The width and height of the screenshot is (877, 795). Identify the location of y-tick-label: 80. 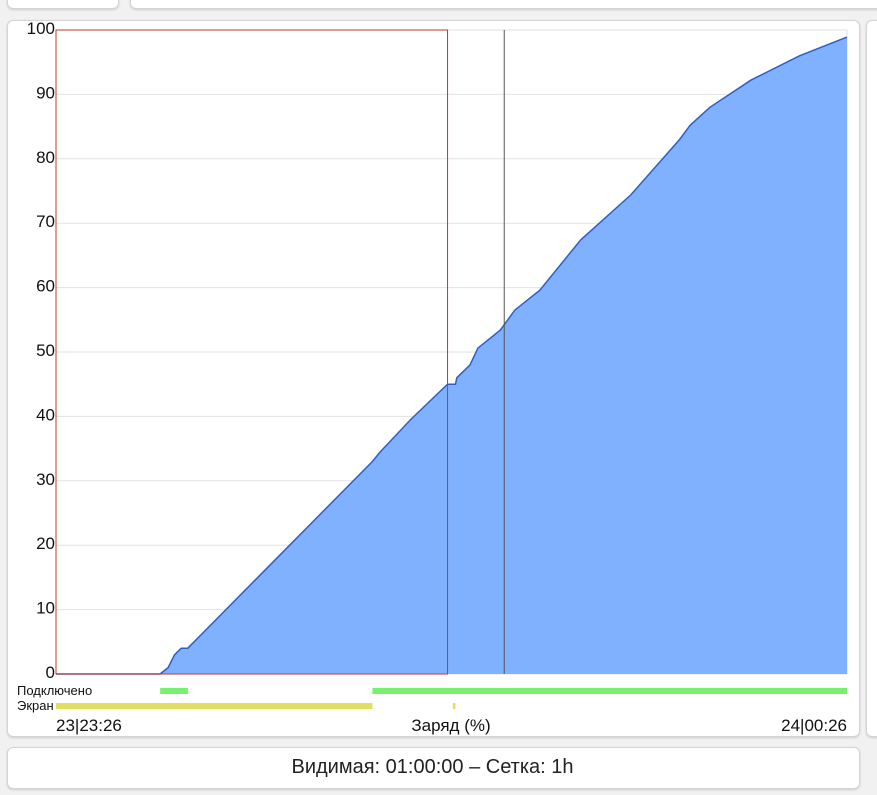
(45, 157).